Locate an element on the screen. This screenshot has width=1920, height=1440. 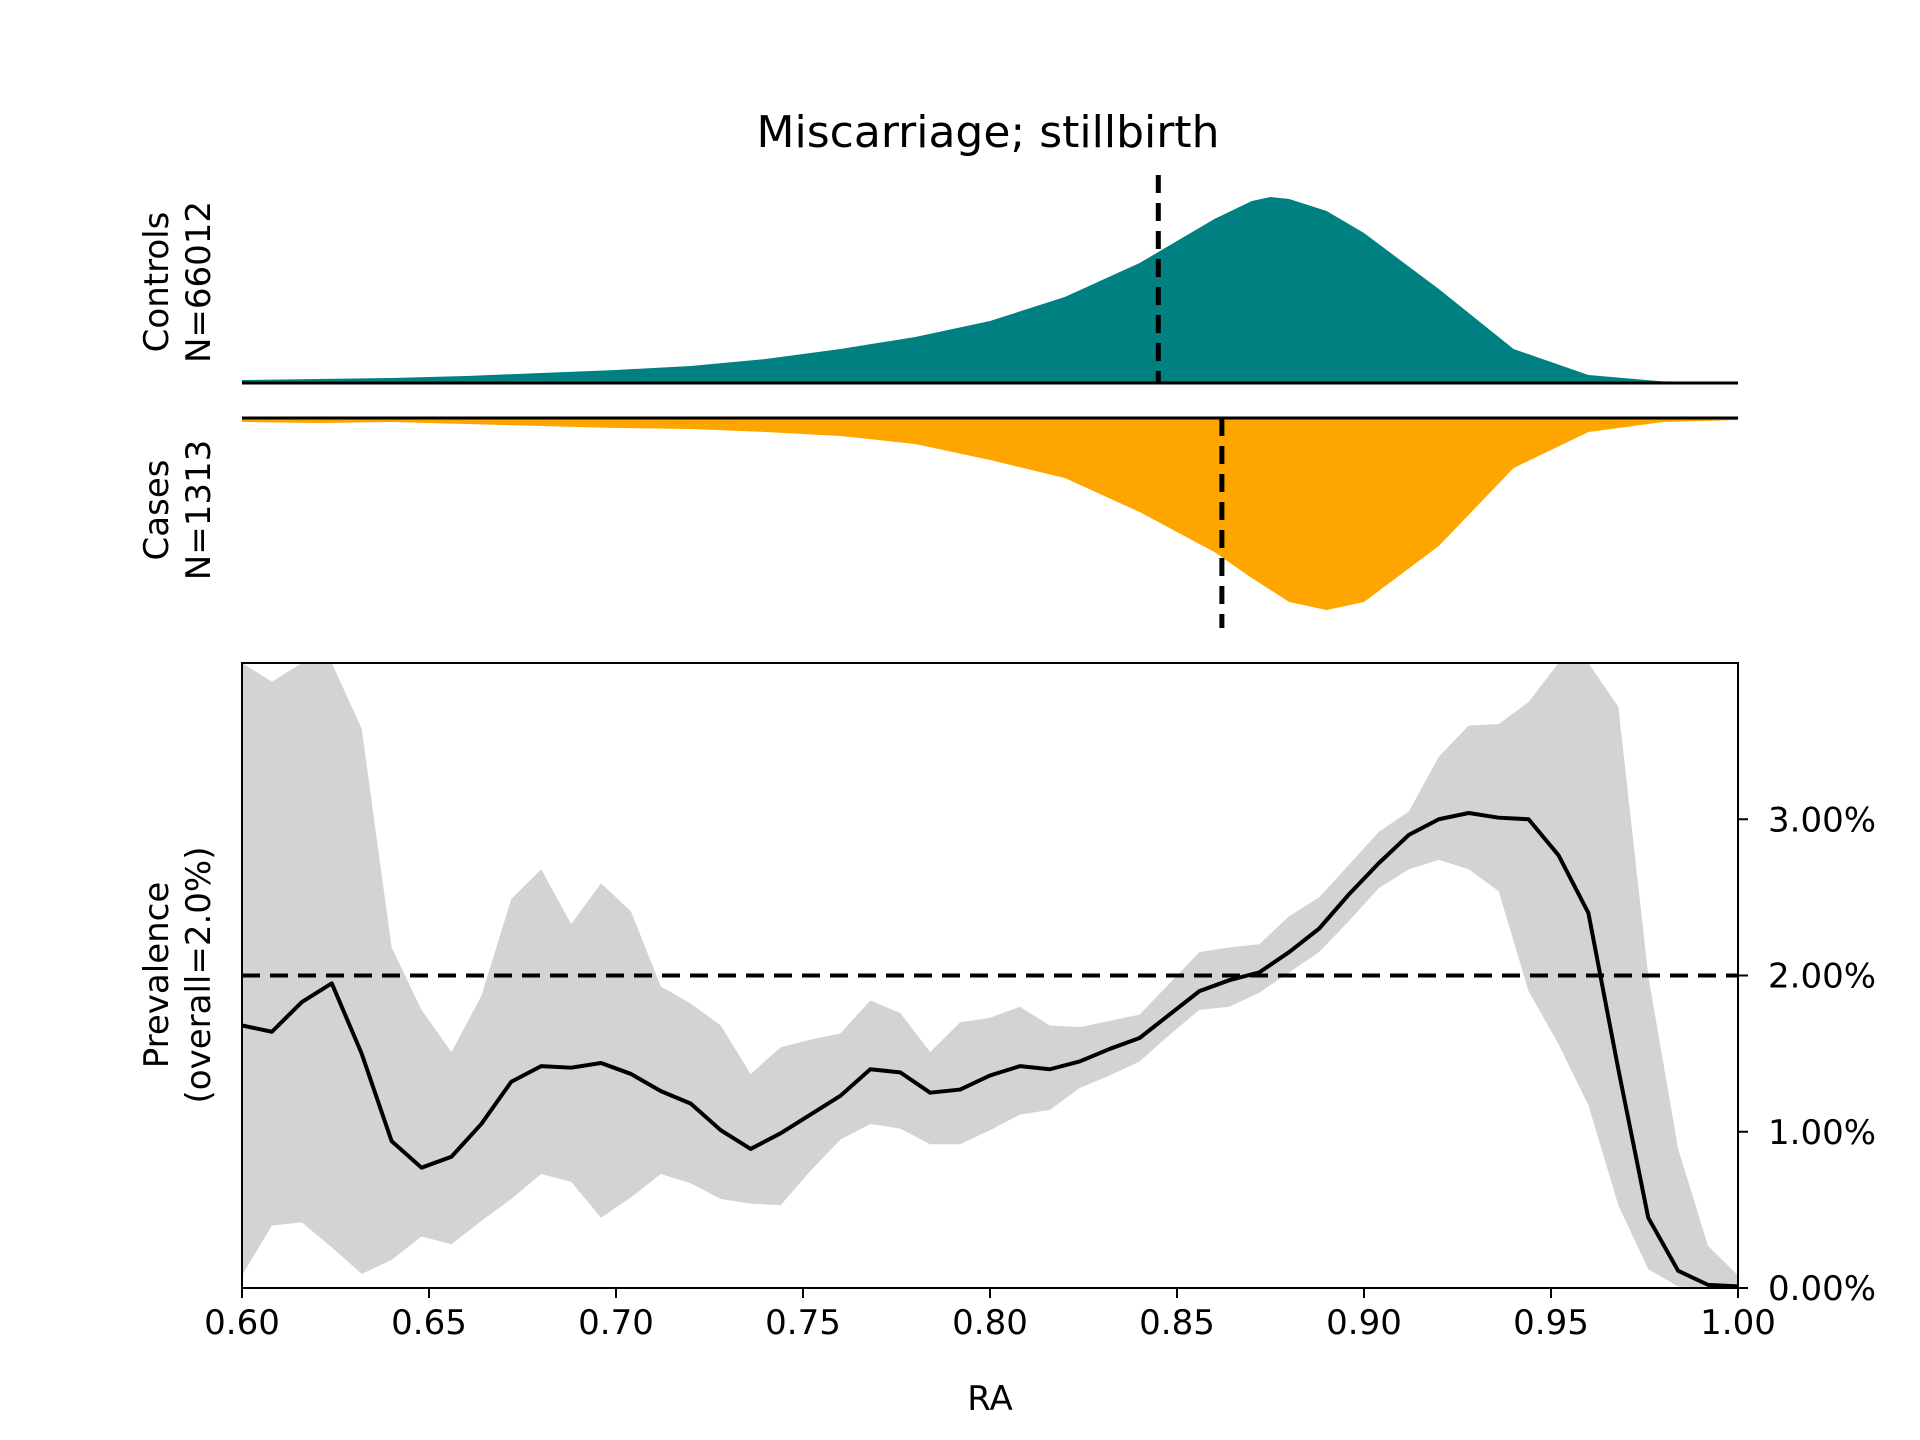
y-tick-label: 2.00% is located at coordinates (1822, 977).